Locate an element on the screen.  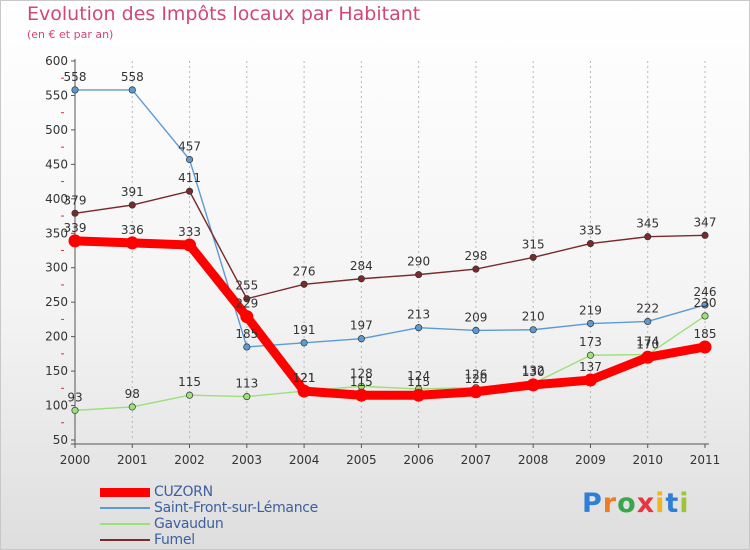
data-label: 336 is located at coordinates (132, 230).